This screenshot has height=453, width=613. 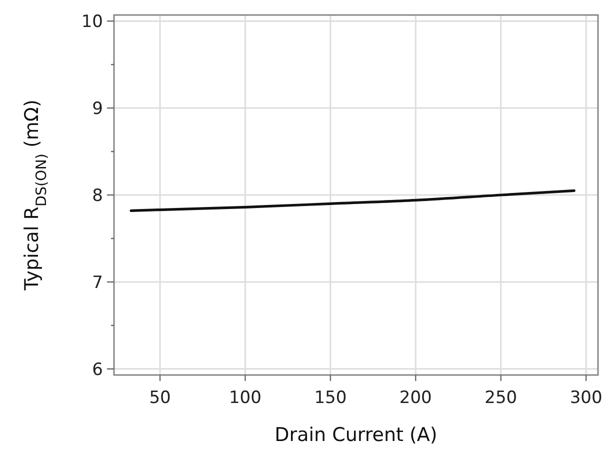 I want to click on x-tick-label: 250, so click(x=501, y=398).